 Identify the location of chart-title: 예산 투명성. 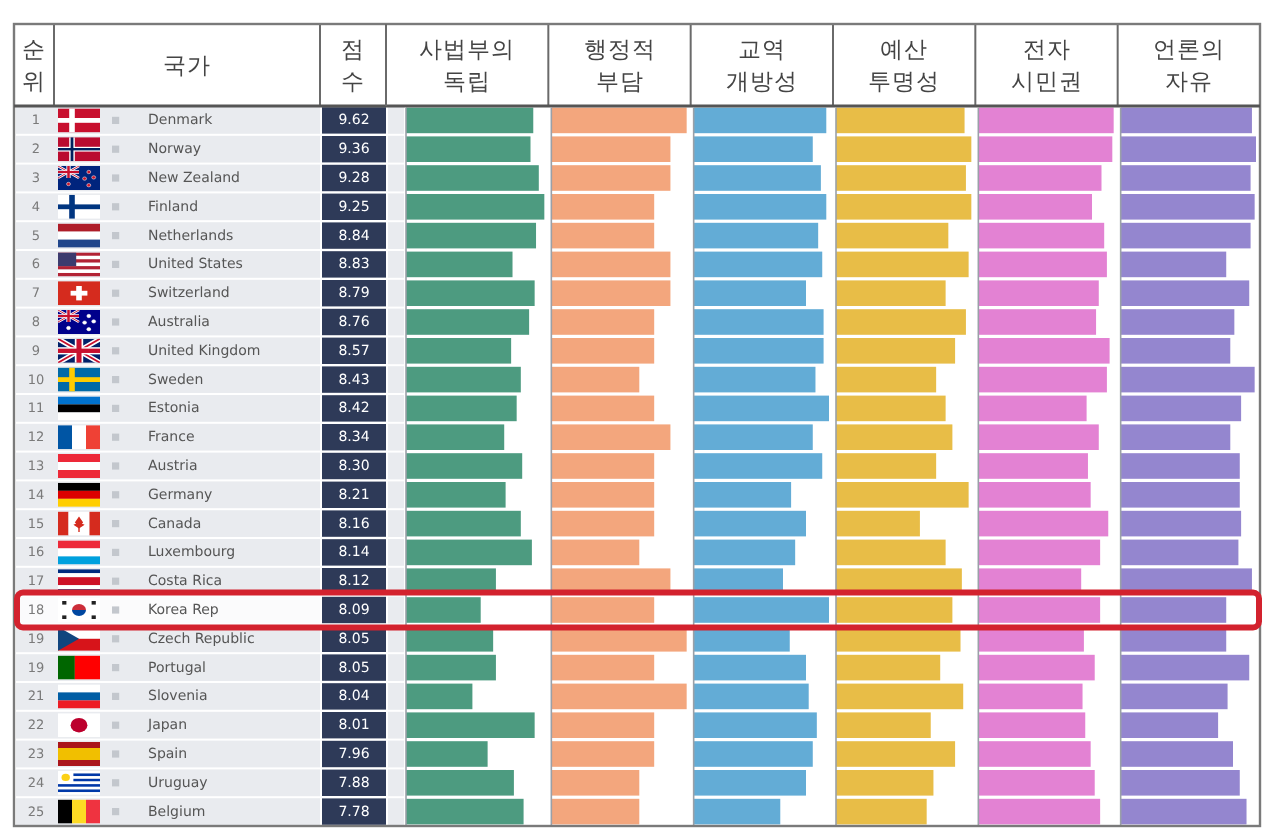
(904, 65).